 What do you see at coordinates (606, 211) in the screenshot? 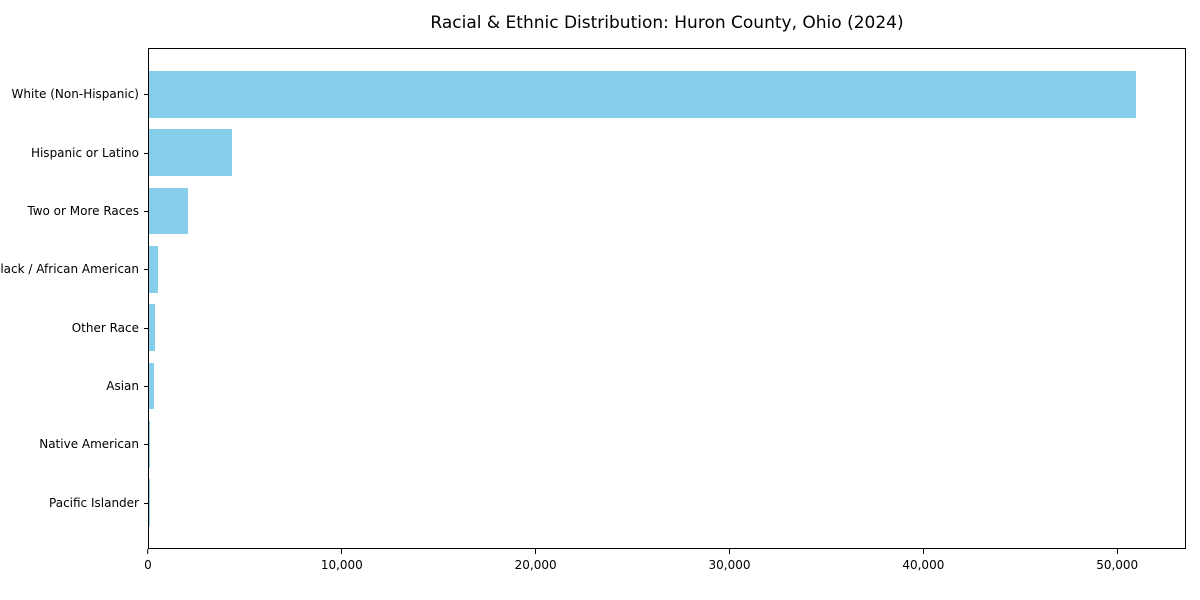
I see `bar-row: Two or More Races` at bounding box center [606, 211].